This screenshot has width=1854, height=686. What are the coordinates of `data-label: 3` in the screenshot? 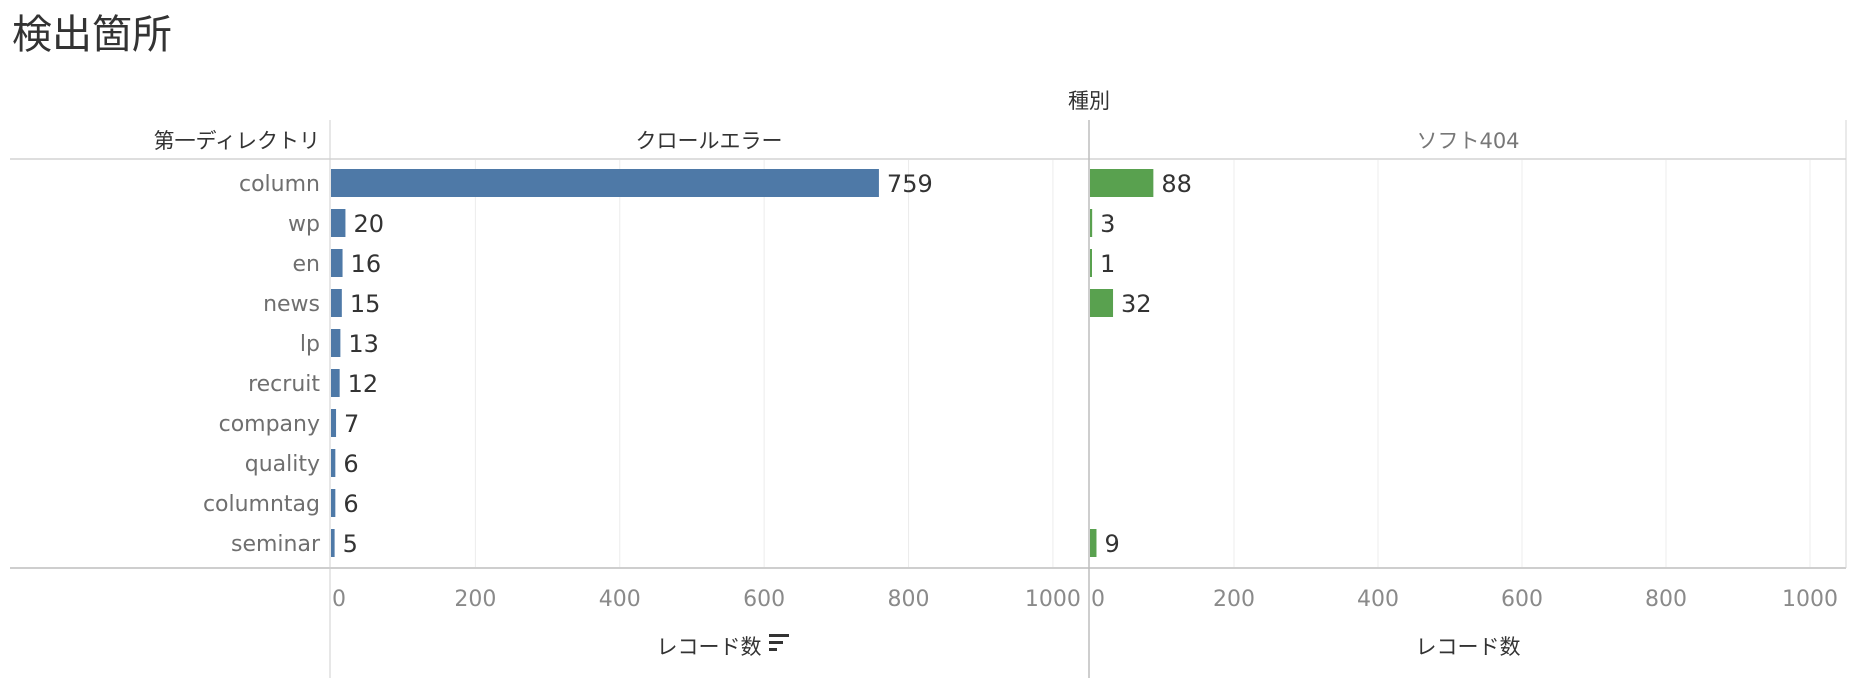 It's located at (1107, 224).